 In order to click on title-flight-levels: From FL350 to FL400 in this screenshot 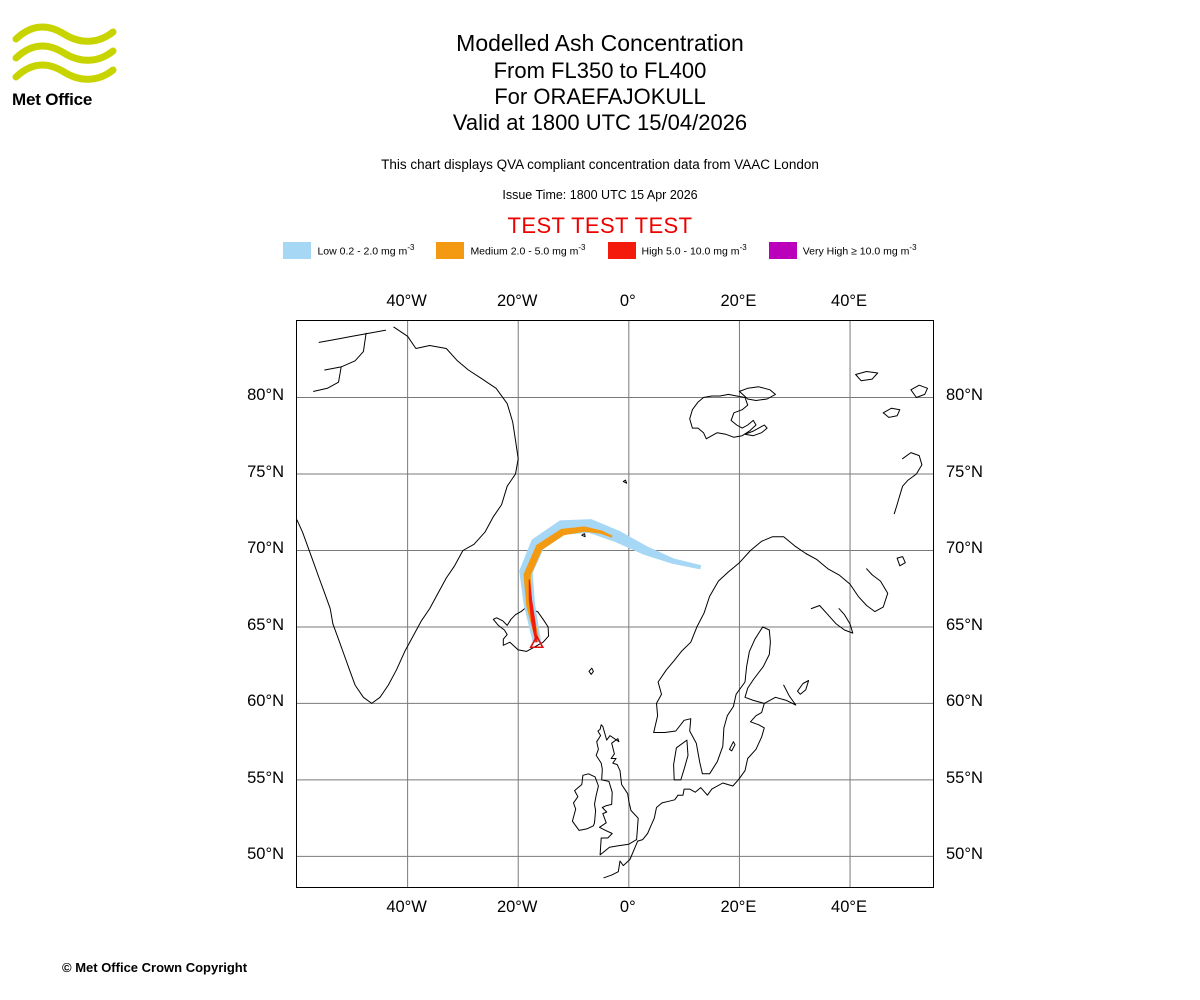, I will do `click(600, 70)`.